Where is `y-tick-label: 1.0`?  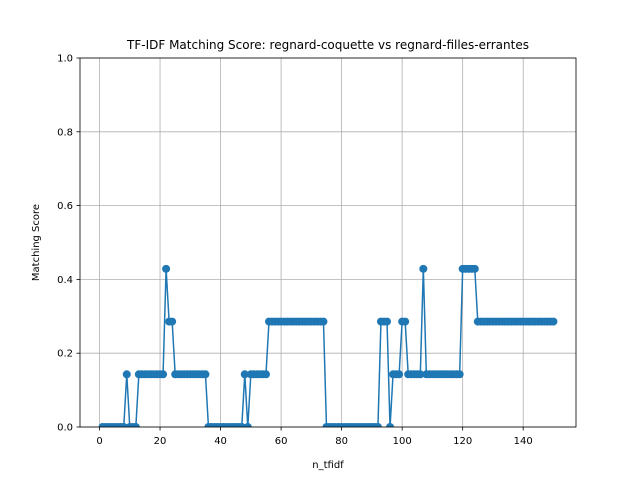
y-tick-label: 1.0 is located at coordinates (65, 59).